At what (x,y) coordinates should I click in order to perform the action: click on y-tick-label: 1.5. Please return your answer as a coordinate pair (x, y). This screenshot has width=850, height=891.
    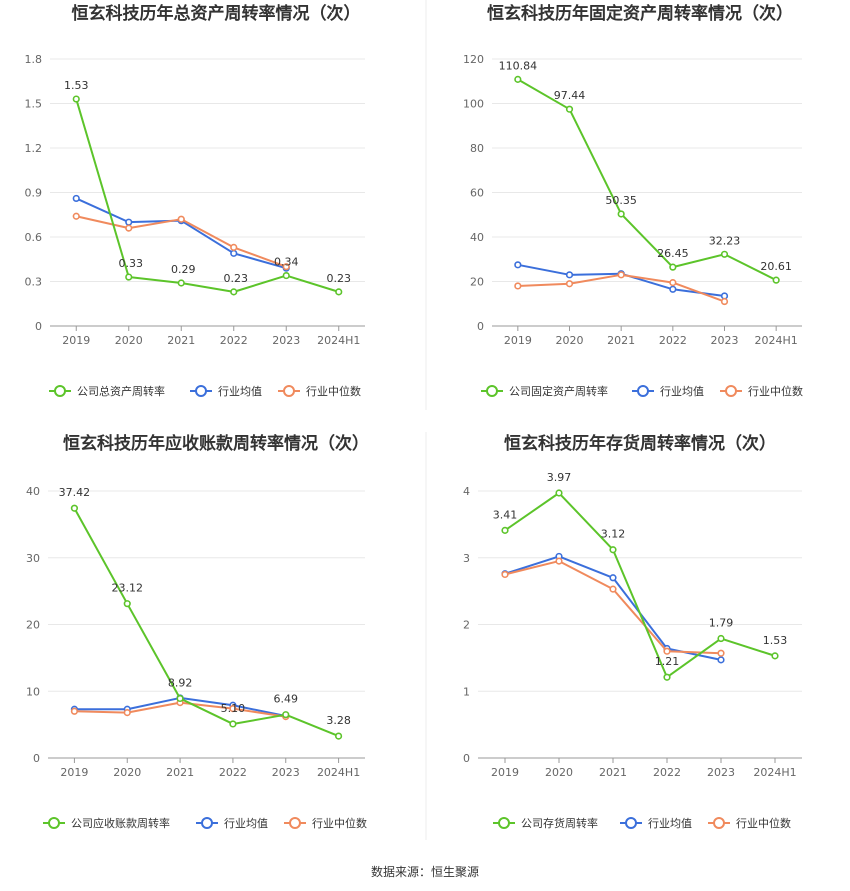
    Looking at the image, I should click on (34, 104).